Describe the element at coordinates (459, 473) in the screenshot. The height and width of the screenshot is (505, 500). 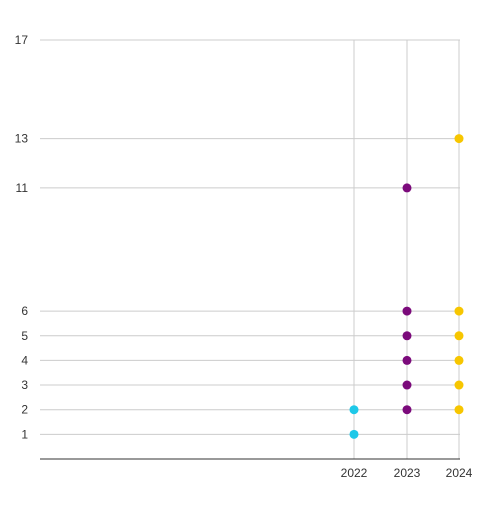
I see `x-tick-label: 2024` at that location.